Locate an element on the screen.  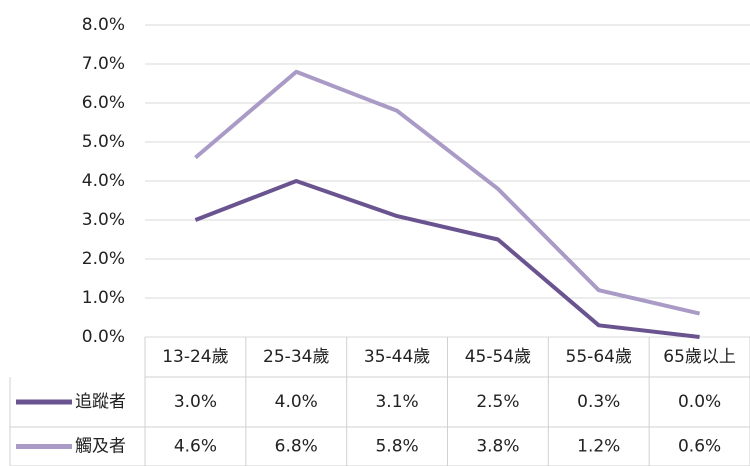
table-value: 3.0% is located at coordinates (195, 402).